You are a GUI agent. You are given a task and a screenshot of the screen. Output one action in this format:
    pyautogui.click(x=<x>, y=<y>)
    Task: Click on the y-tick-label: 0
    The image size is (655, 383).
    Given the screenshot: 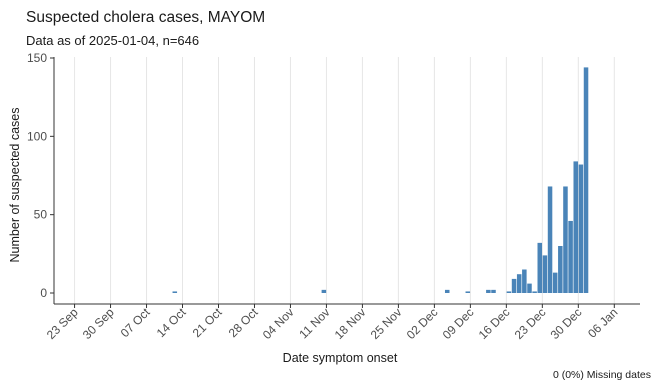 What is the action you would take?
    pyautogui.click(x=43, y=293)
    